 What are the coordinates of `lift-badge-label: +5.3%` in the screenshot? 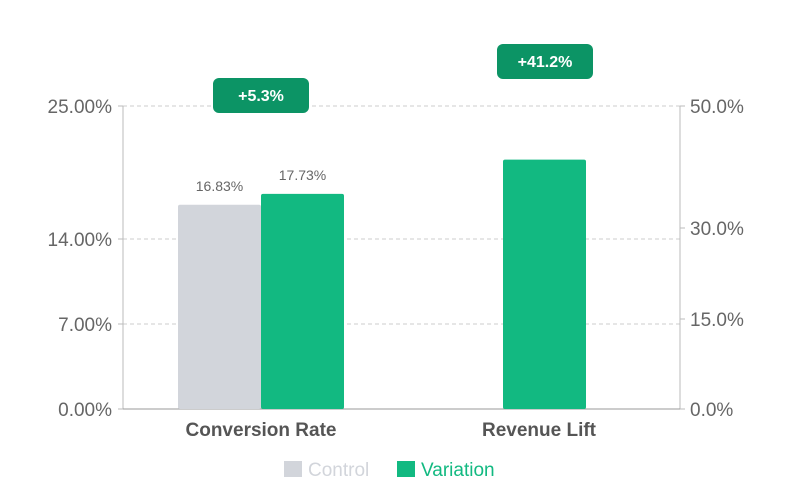 It's located at (261, 96).